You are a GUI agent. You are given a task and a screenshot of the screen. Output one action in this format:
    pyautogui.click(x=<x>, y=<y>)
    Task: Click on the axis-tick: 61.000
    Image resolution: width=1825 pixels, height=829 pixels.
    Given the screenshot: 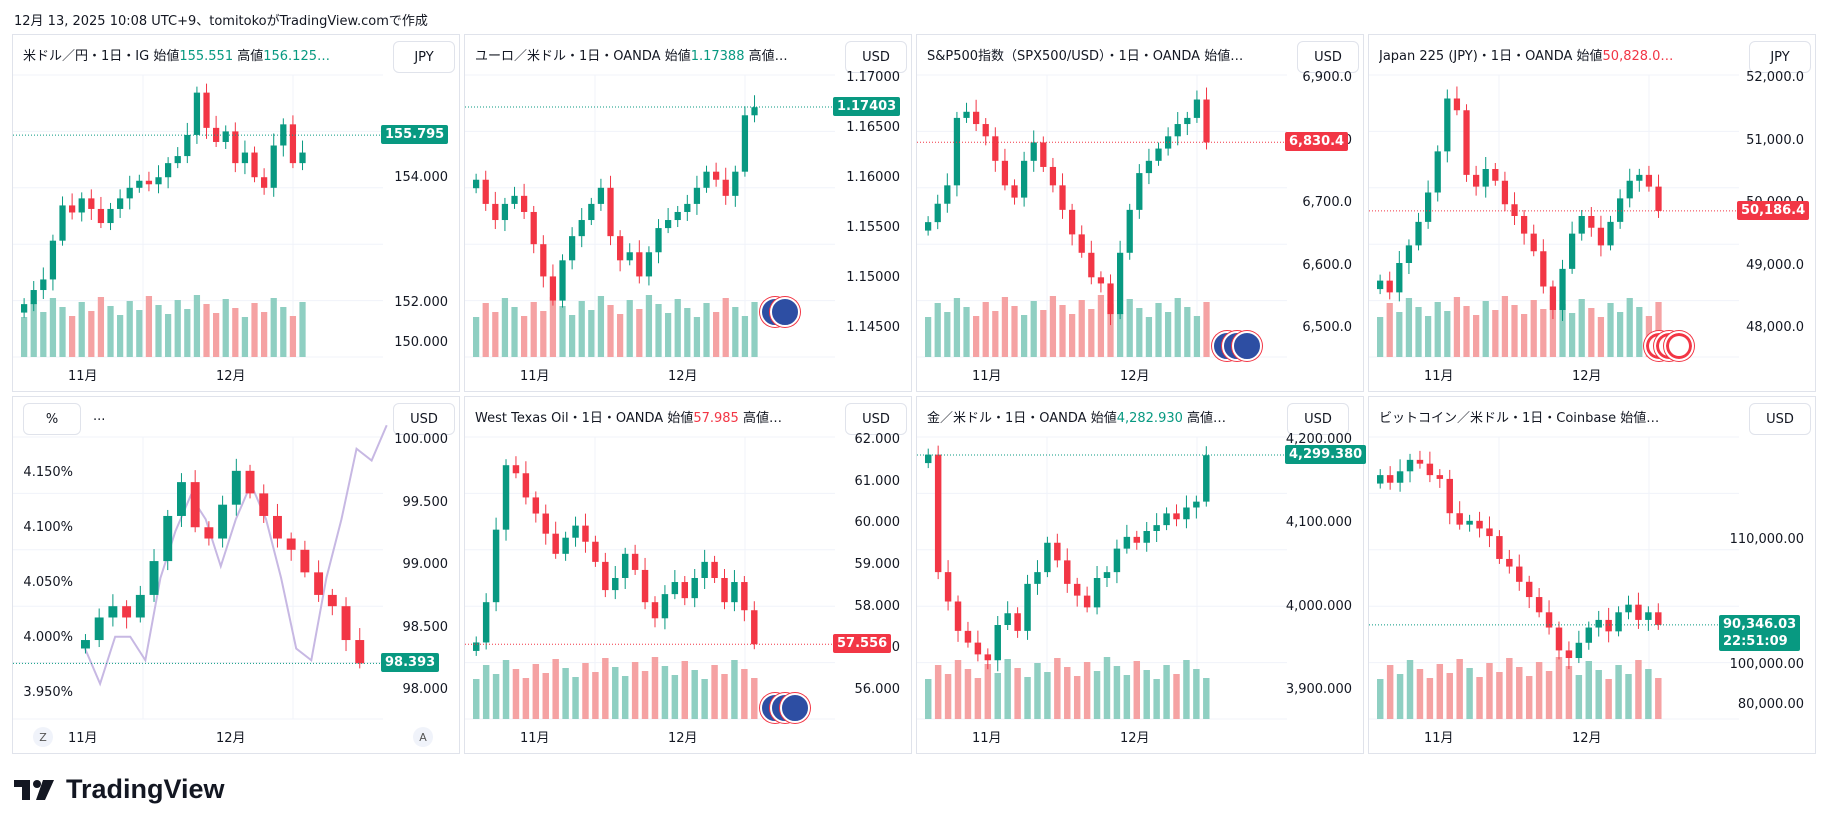 What is the action you would take?
    pyautogui.click(x=877, y=481)
    